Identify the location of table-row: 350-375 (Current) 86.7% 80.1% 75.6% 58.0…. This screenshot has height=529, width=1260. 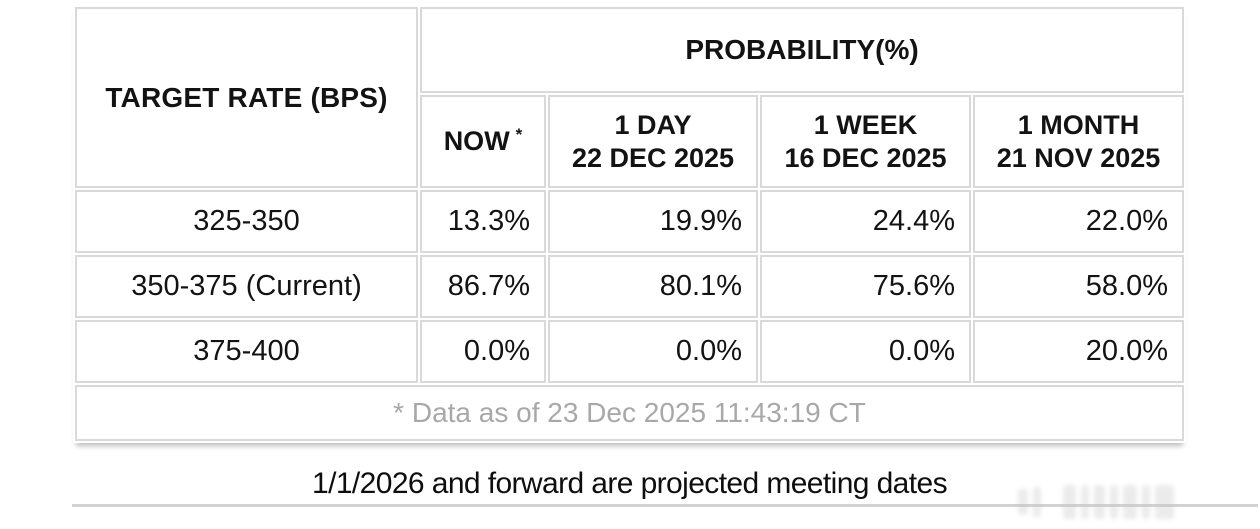
(630, 286).